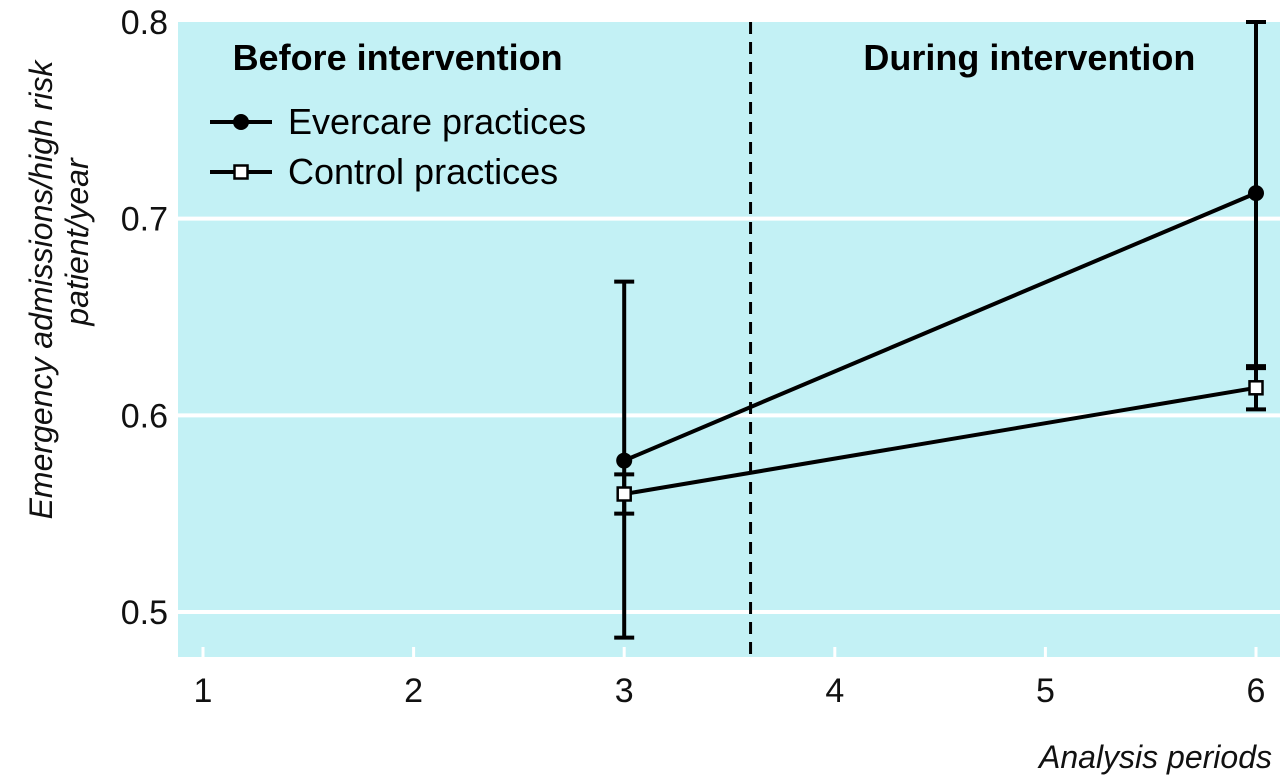 This screenshot has width=1280, height=779. Describe the element at coordinates (730, 678) in the screenshot. I see `x-axis-ticks: 1 2 3 4 5 6` at that location.